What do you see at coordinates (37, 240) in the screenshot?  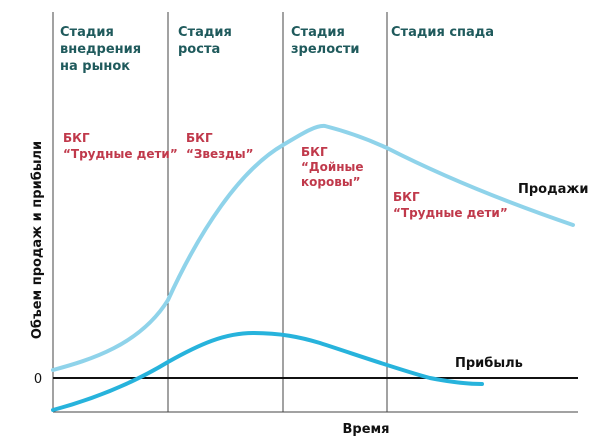 I see `y-axis-title: Объем продаж и прибыли` at bounding box center [37, 240].